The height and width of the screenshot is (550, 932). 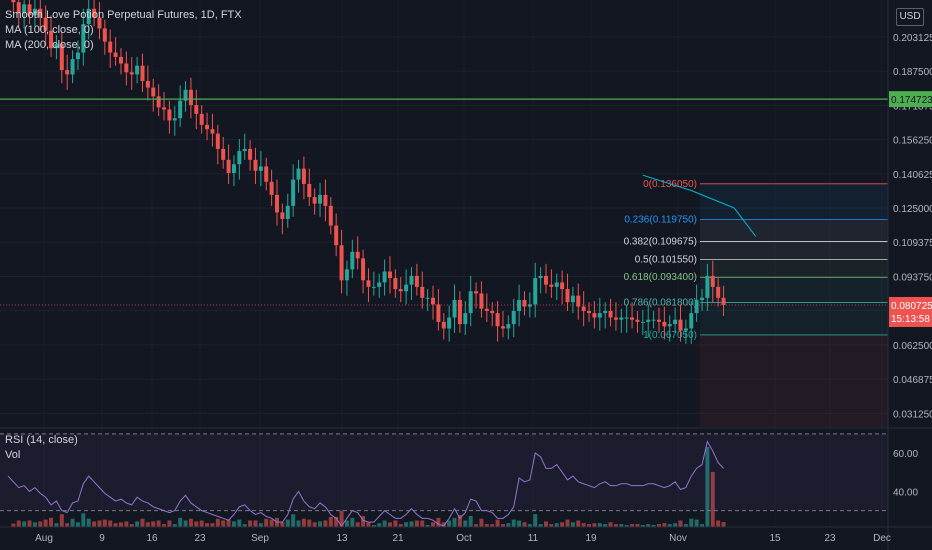 I want to click on volume-bars, so click(x=368, y=487).